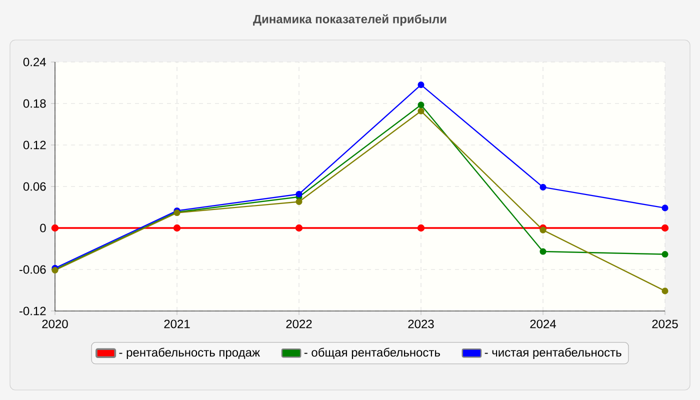 This screenshot has height=400, width=700. What do you see at coordinates (553, 354) in the screenshot?
I see `legend-label: - чистая рентабельность` at bounding box center [553, 354].